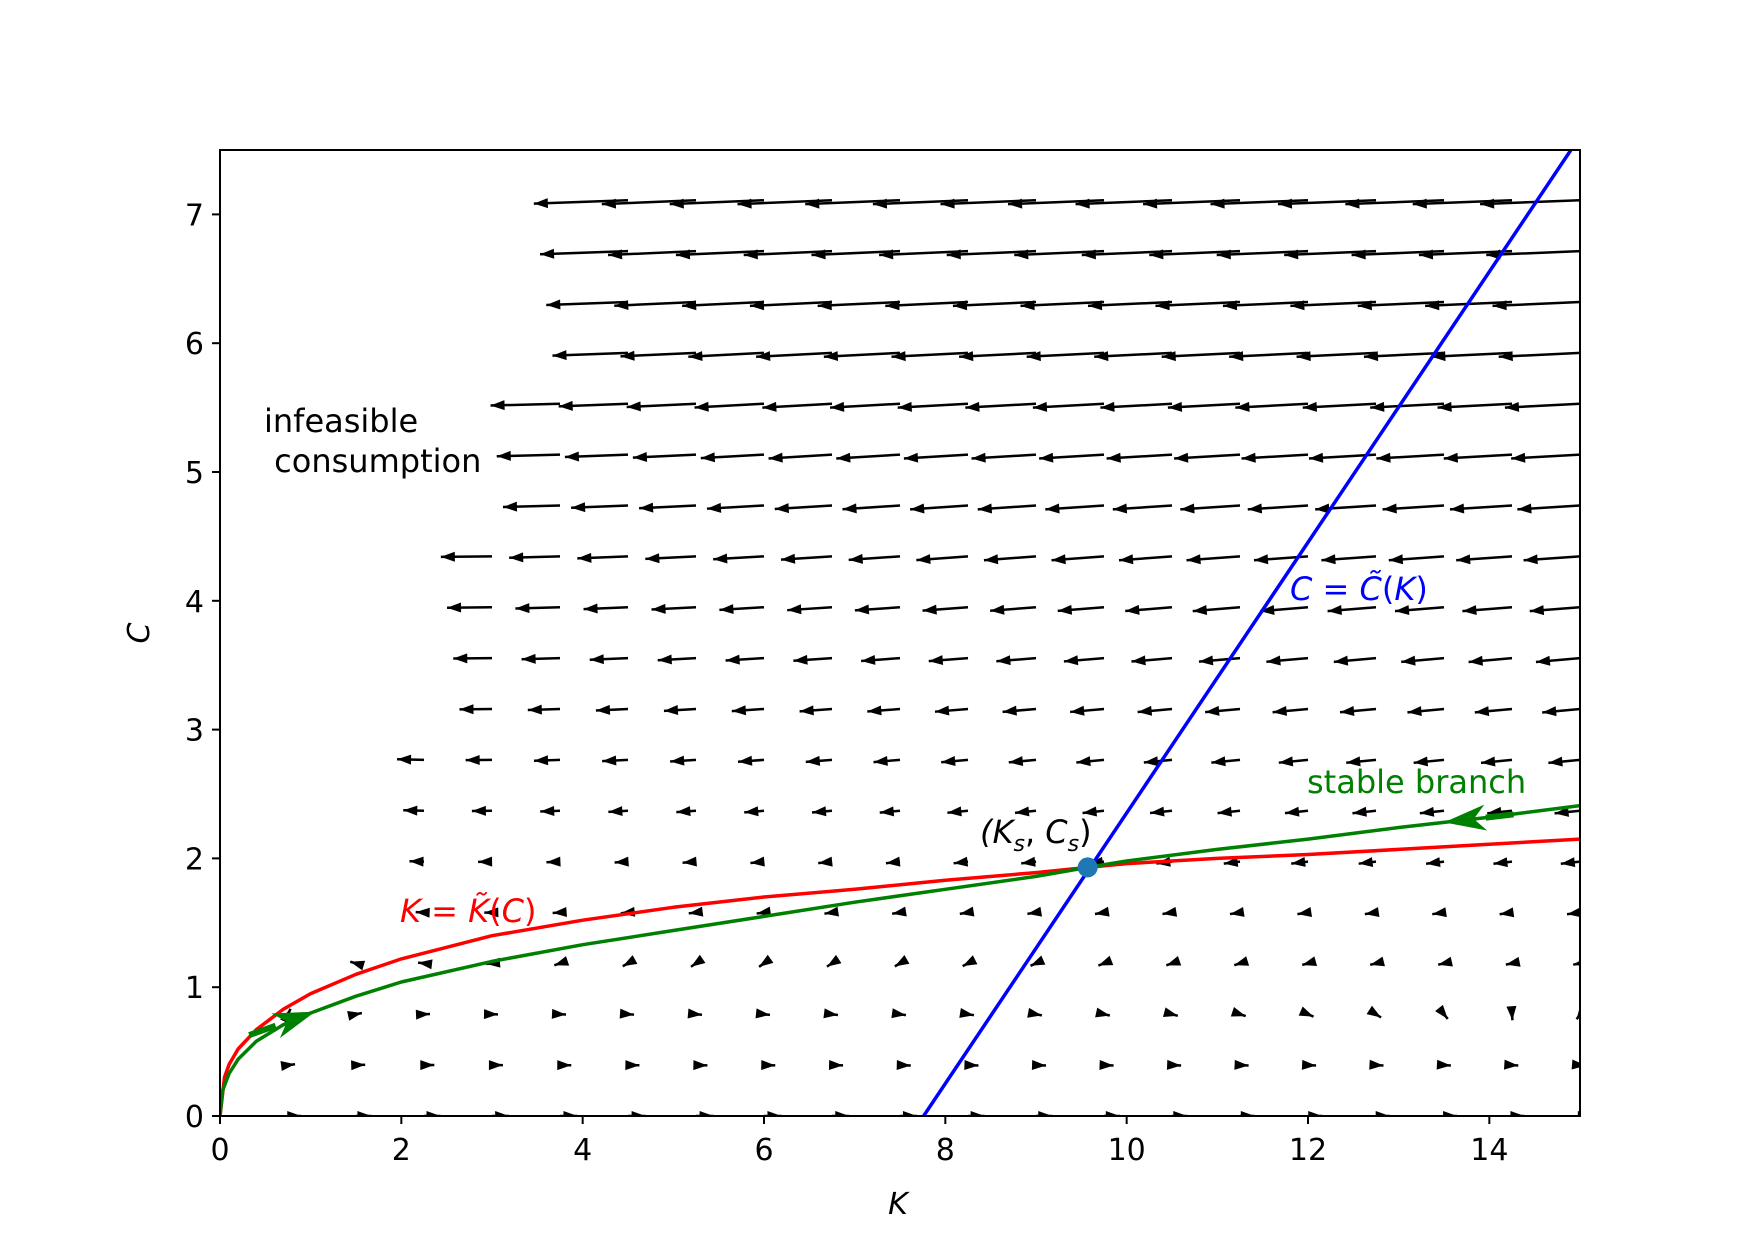 This screenshot has height=1255, width=1750. I want to click on annotation-infeasible-line1: infeasible, so click(341, 421).